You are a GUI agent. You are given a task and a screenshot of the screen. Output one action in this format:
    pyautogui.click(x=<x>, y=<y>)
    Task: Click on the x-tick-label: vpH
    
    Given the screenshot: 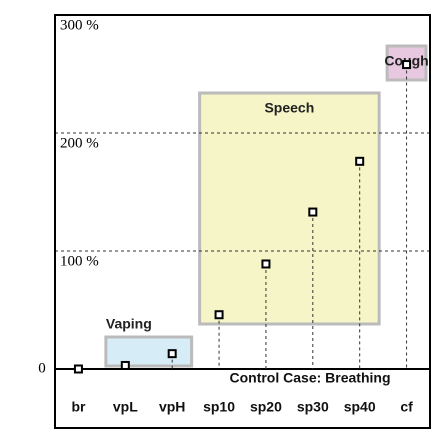 What is the action you would take?
    pyautogui.click(x=172, y=407)
    